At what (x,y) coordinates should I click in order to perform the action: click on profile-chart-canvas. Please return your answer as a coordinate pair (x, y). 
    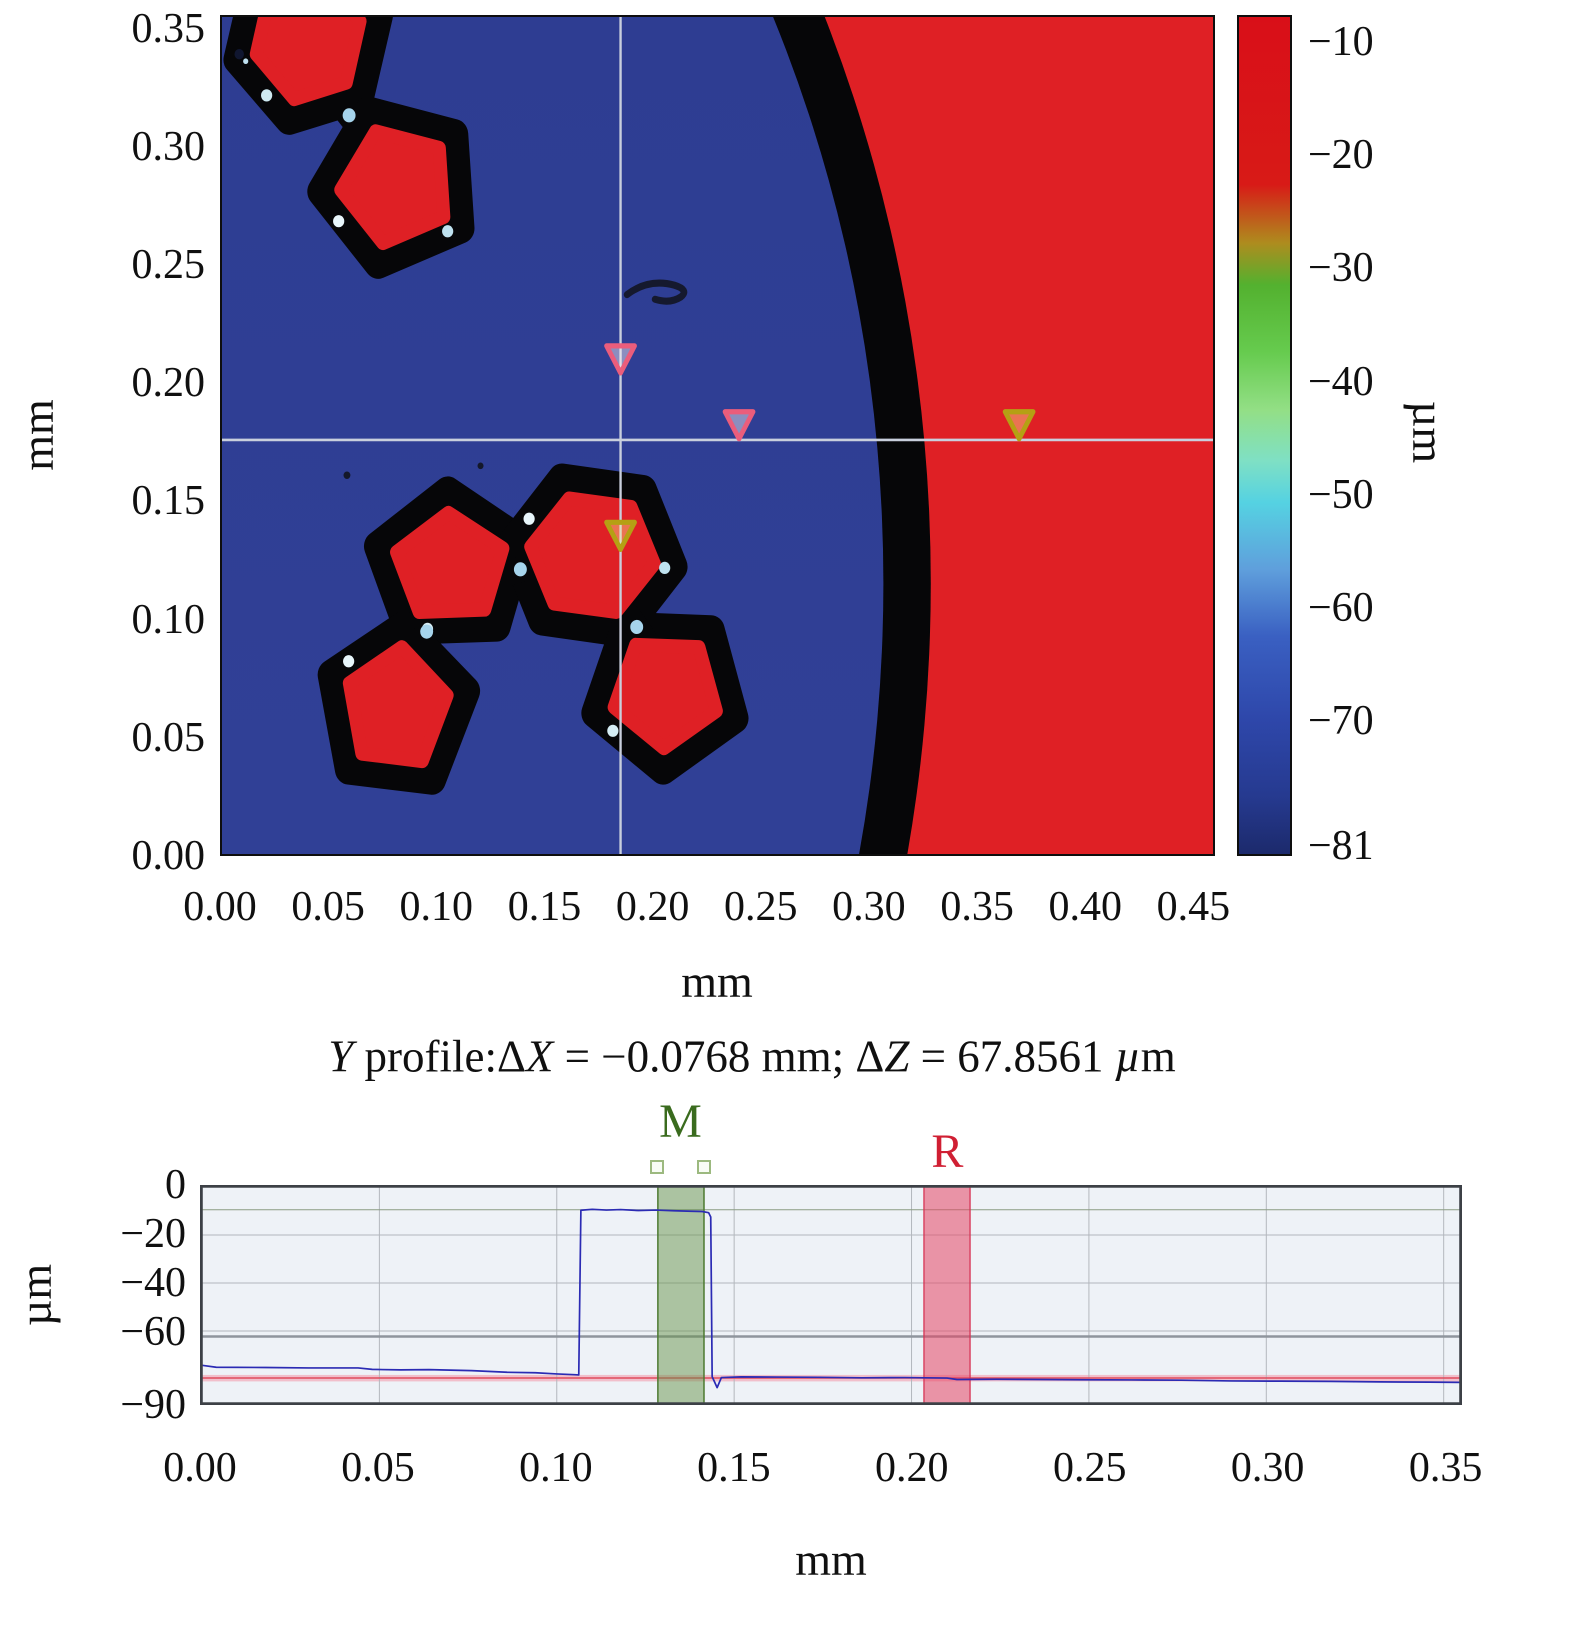
    Looking at the image, I should click on (831, 1295).